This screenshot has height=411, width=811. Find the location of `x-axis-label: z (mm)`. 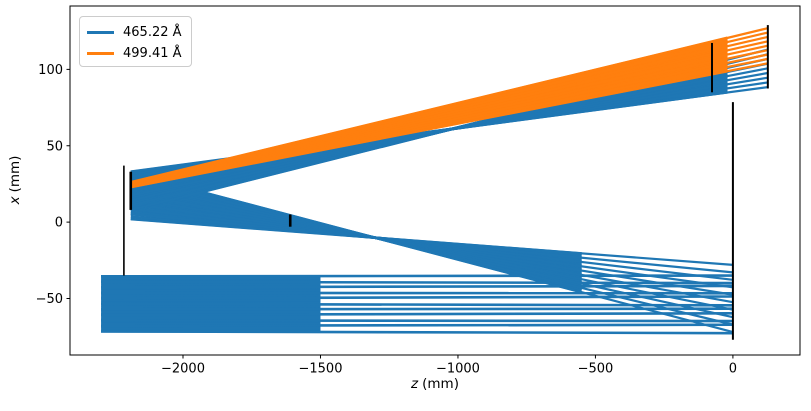

x-axis-label: z (mm) is located at coordinates (435, 384).